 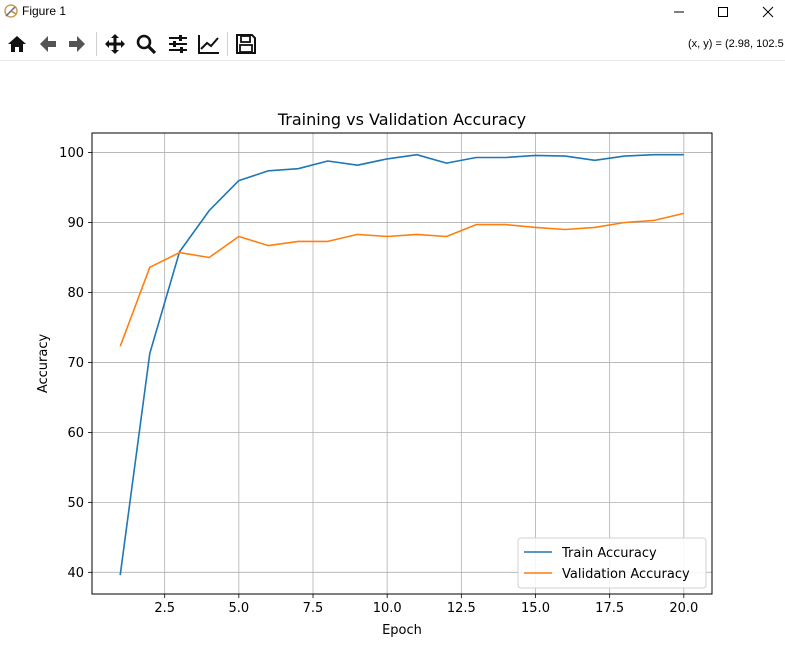 What do you see at coordinates (164, 608) in the screenshot?
I see `x-tick-label: 2.5` at bounding box center [164, 608].